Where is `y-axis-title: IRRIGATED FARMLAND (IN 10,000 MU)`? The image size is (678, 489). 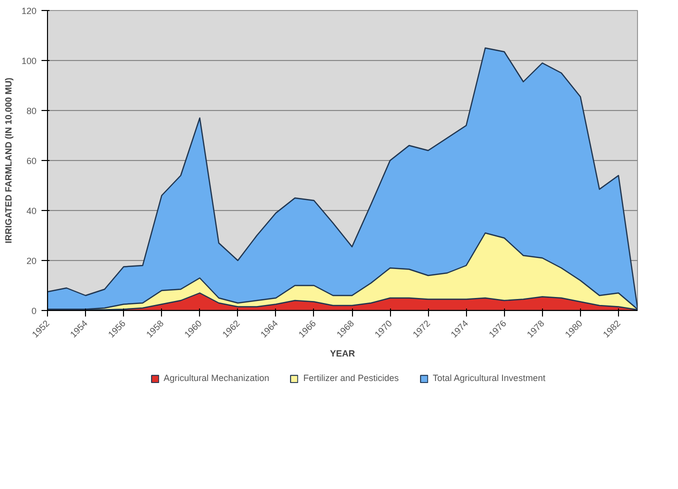
y-axis-title: IRRIGATED FARMLAND (IN 10,000 MU) is located at coordinates (8, 161).